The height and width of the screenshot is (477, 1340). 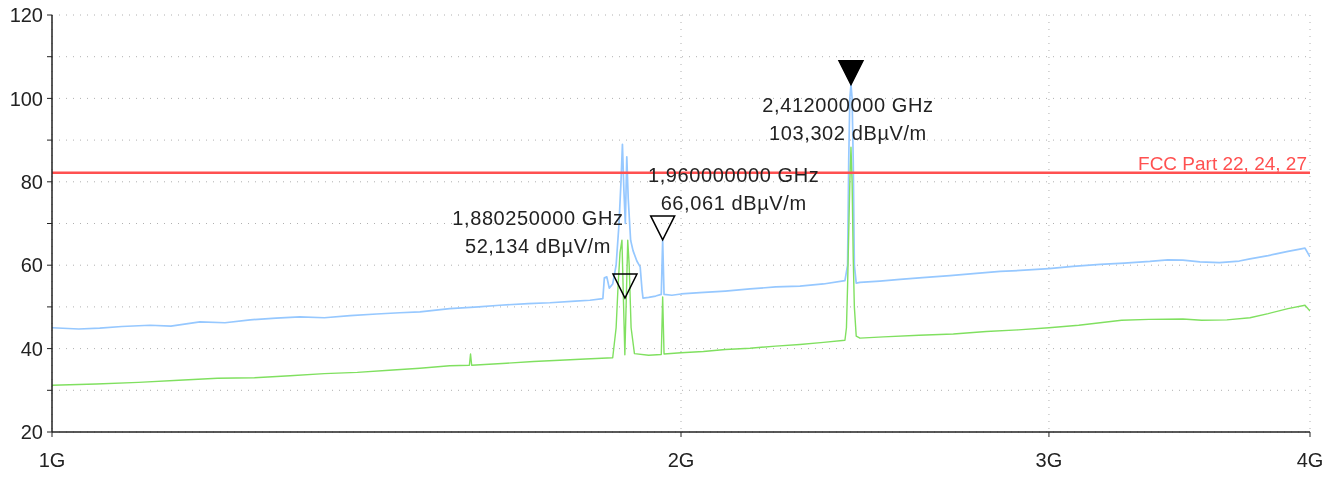 What do you see at coordinates (31, 348) in the screenshot?
I see `y-tick-label: 40` at bounding box center [31, 348].